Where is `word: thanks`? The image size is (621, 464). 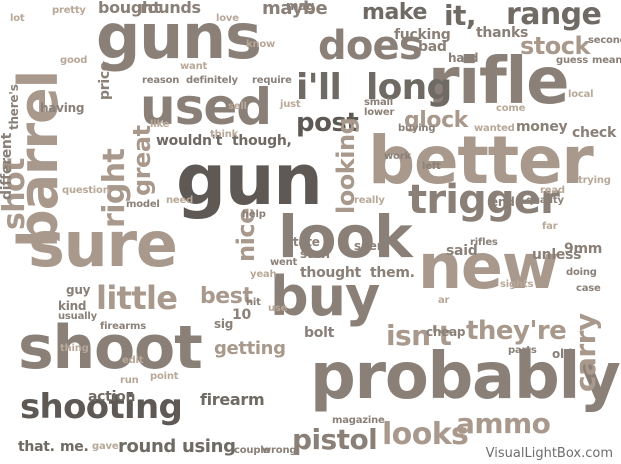 word: thanks is located at coordinates (502, 33).